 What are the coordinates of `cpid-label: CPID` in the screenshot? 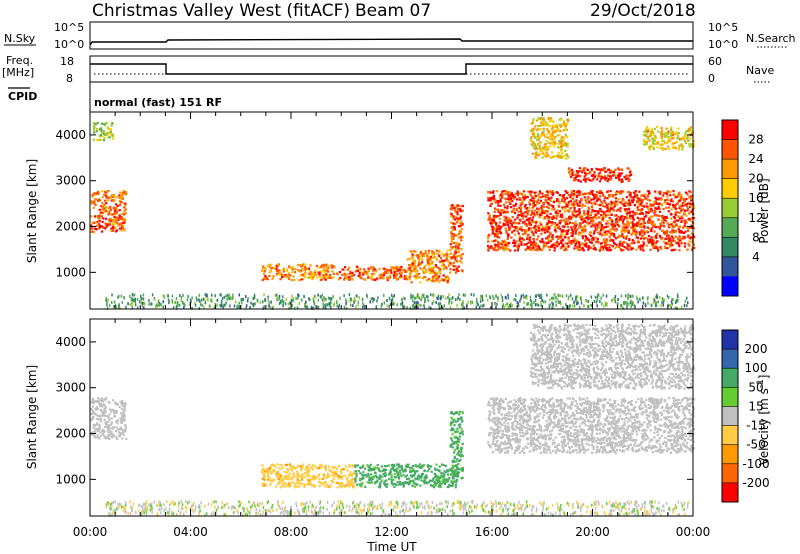 It's located at (22, 96).